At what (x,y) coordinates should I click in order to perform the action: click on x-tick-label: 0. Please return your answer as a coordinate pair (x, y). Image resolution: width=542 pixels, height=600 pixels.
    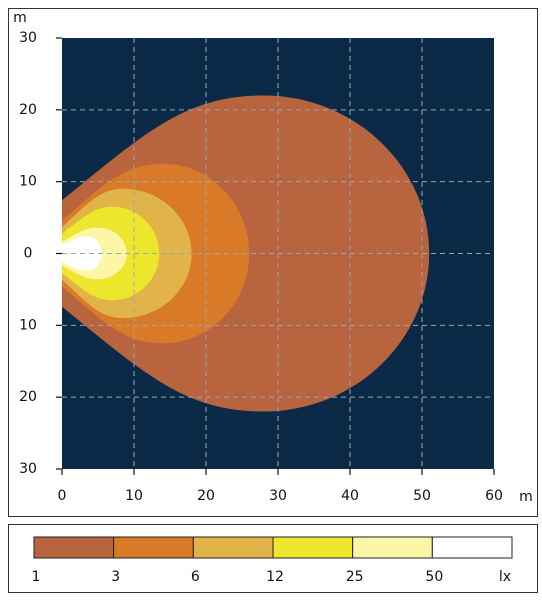
    Looking at the image, I should click on (62, 496).